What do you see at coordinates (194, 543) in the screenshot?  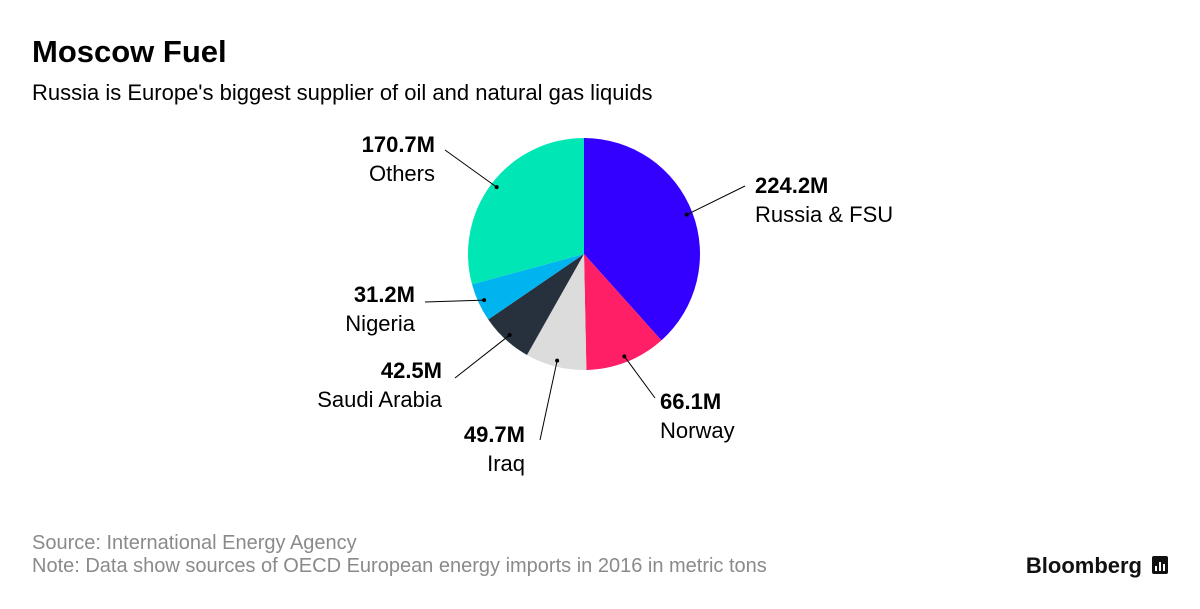 I see `source: Source: International Energy Agency` at bounding box center [194, 543].